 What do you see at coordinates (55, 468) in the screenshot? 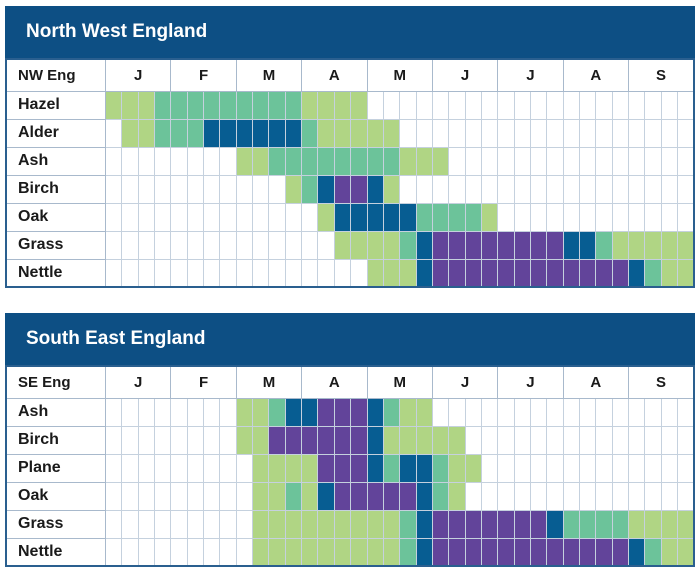
I see `plant-label: Plane` at bounding box center [55, 468].